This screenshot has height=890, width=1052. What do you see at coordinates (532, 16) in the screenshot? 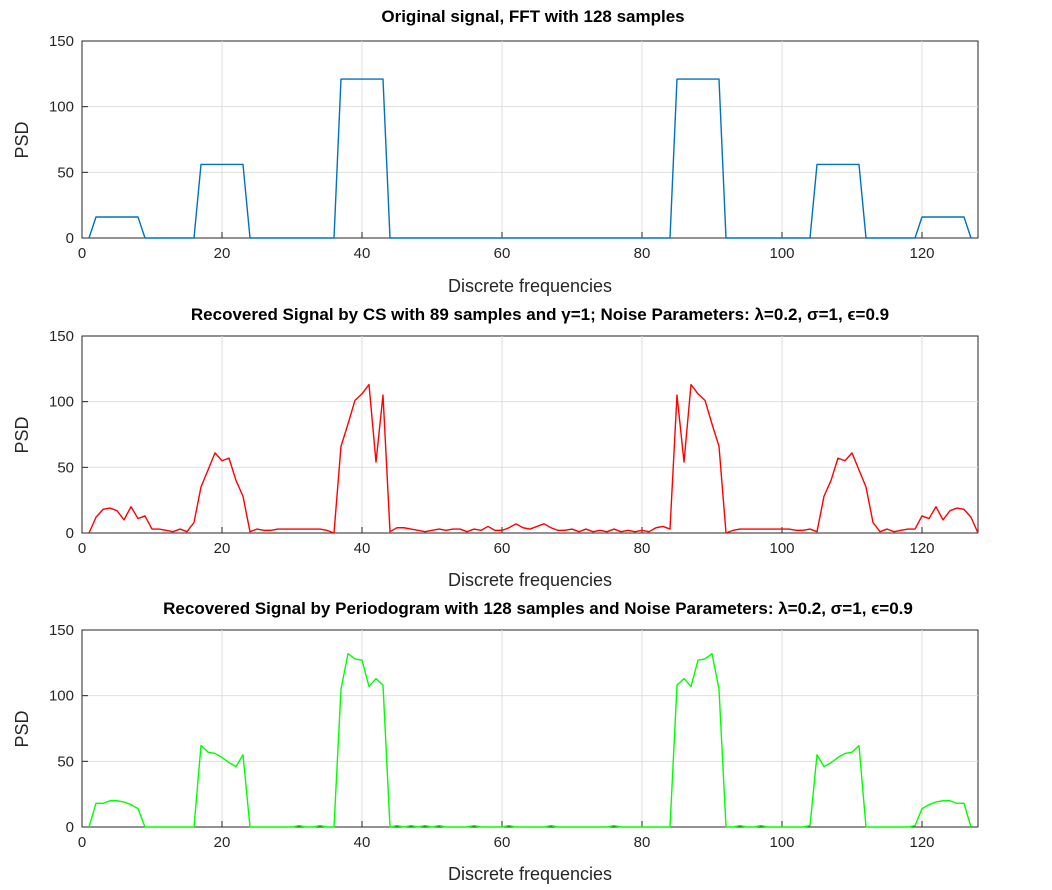
I see `panel-title: Original signal, FFT with 128 samples` at bounding box center [532, 16].